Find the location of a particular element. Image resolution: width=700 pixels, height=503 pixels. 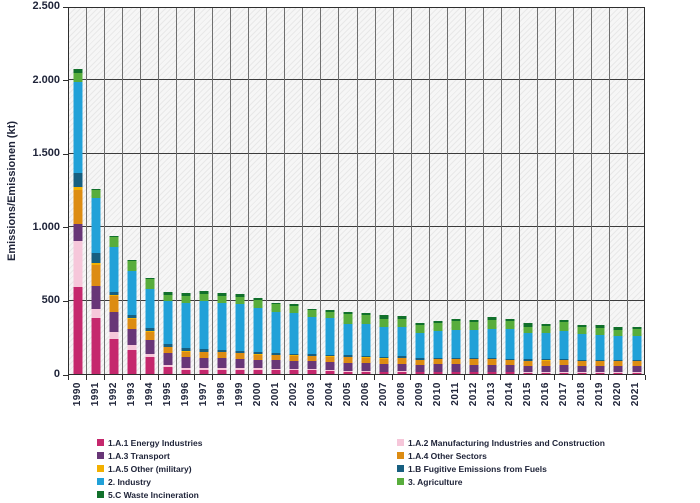

x-axis-label: 2000 is located at coordinates (257, 401).